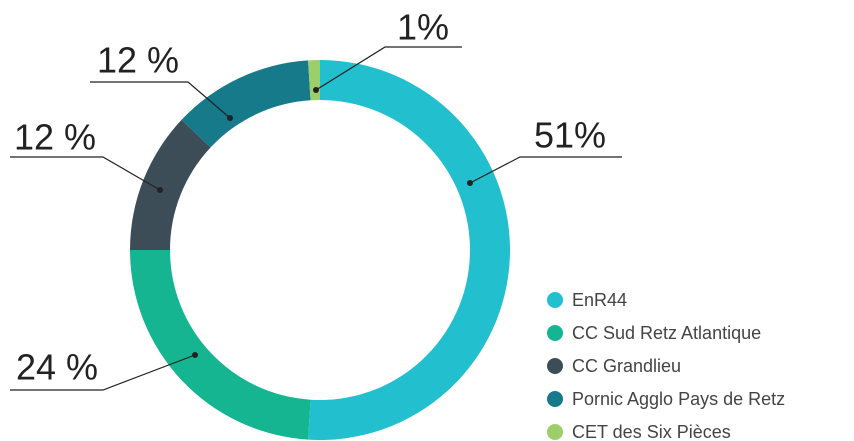 Image resolution: width=854 pixels, height=441 pixels. What do you see at coordinates (423, 27) in the screenshot?
I see `data-label: 1%` at bounding box center [423, 27].